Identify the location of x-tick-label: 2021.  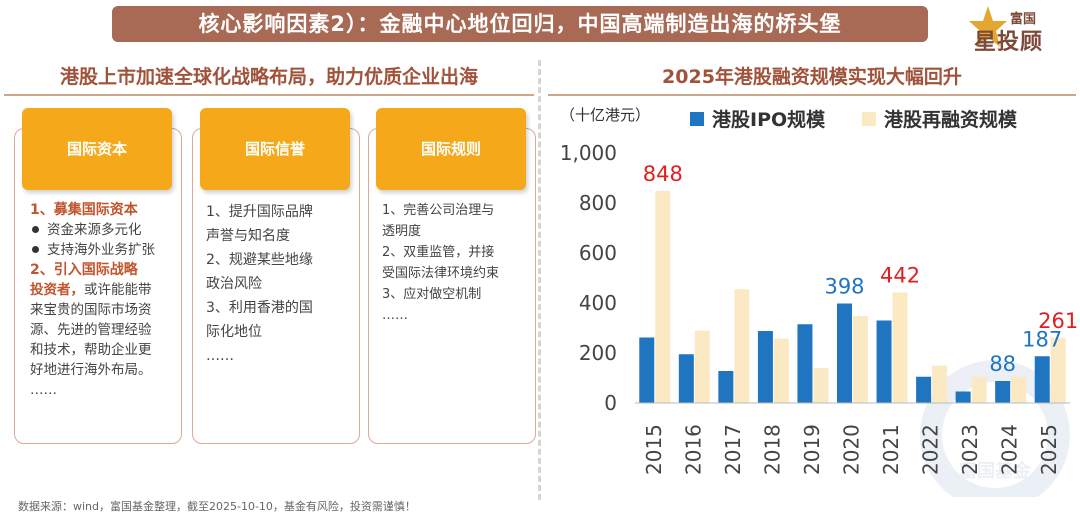
(891, 449).